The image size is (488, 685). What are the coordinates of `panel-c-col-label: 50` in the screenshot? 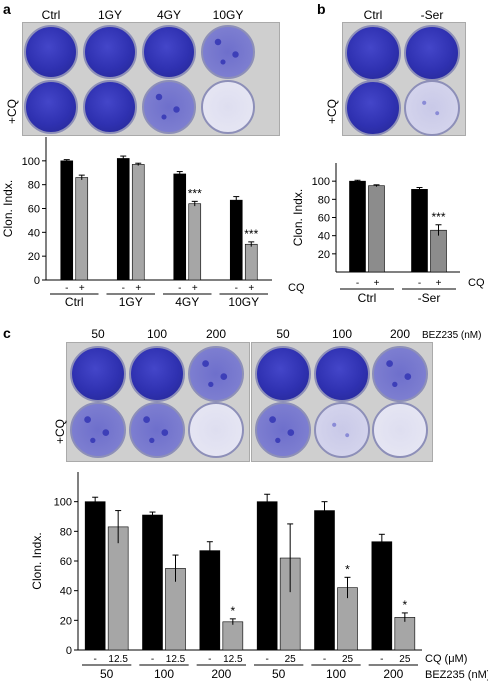 It's located at (283, 334).